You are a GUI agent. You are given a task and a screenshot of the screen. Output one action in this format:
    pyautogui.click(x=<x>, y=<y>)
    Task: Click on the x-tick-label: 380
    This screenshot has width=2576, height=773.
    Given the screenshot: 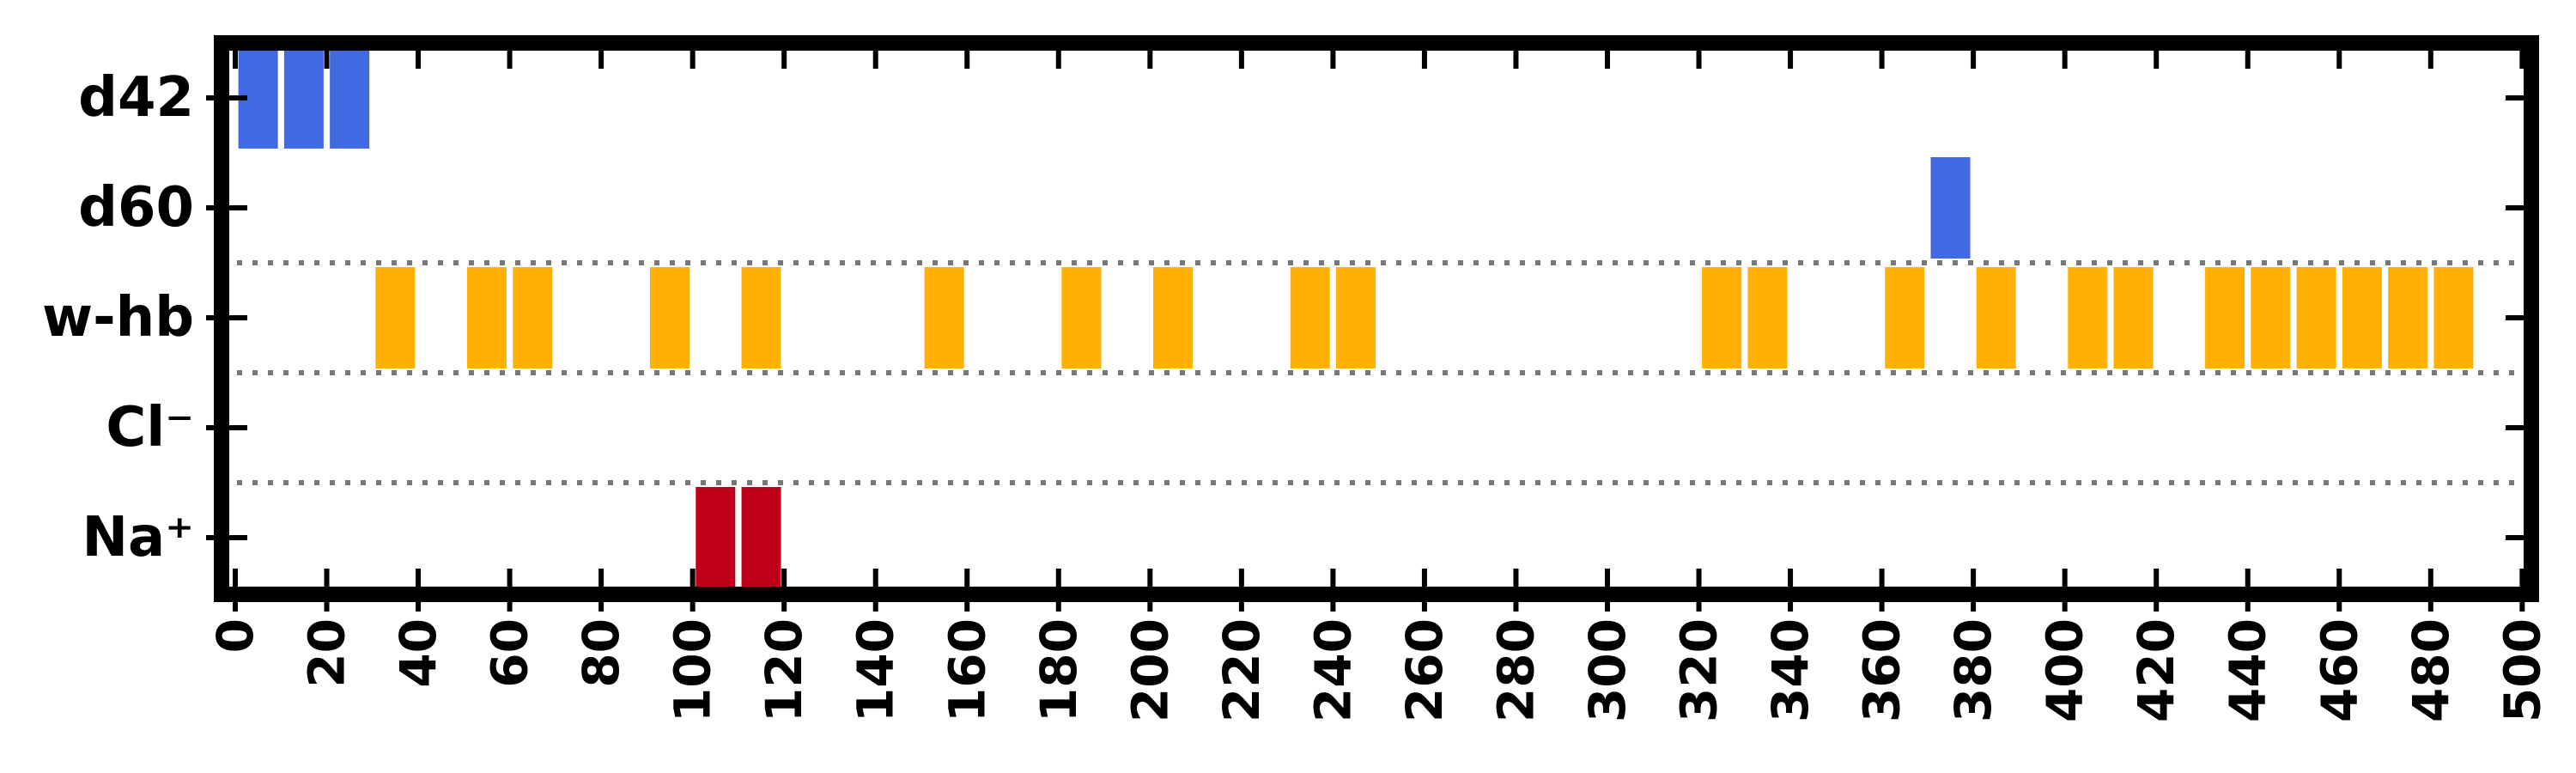 What is the action you would take?
    pyautogui.click(x=1973, y=670)
    